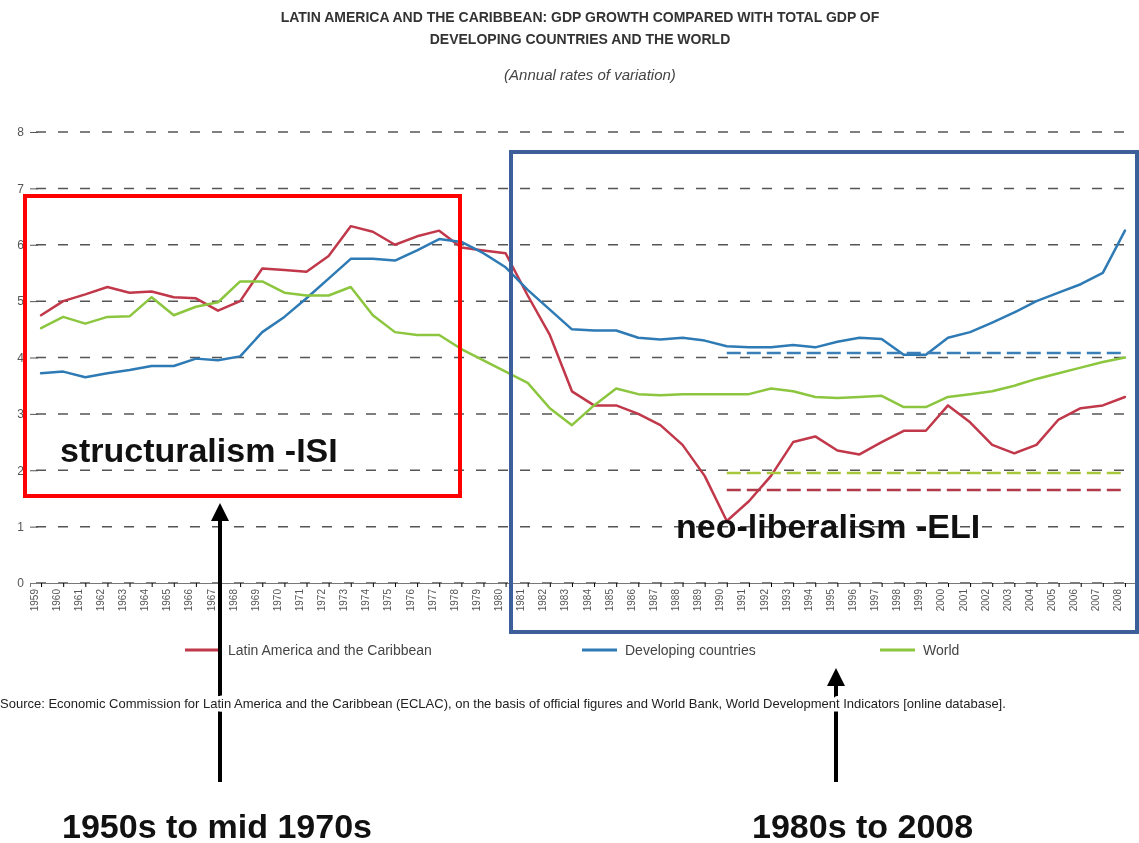  What do you see at coordinates (941, 650) in the screenshot?
I see `legend-label: World` at bounding box center [941, 650].